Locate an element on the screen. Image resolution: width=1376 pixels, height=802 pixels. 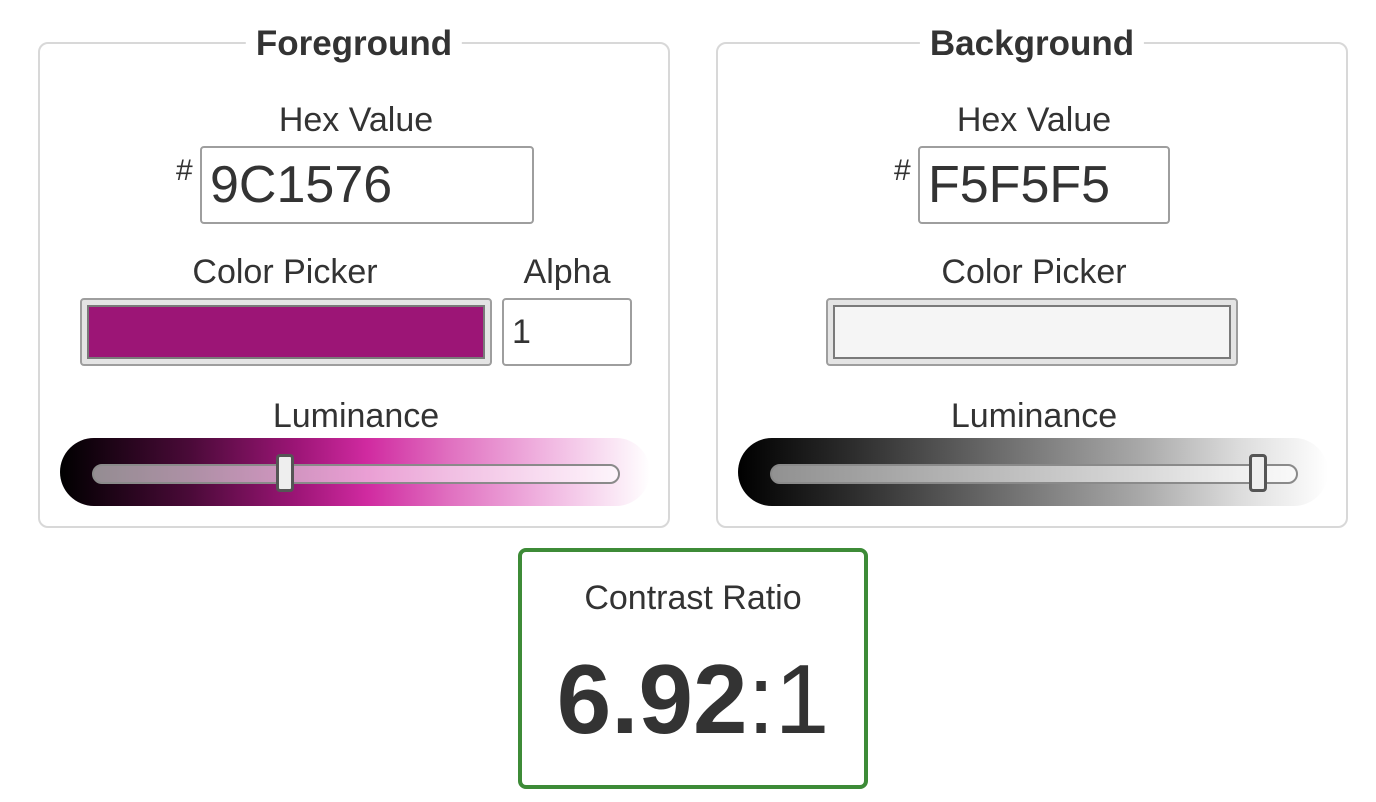
background-color-picker is located at coordinates (1032, 332).